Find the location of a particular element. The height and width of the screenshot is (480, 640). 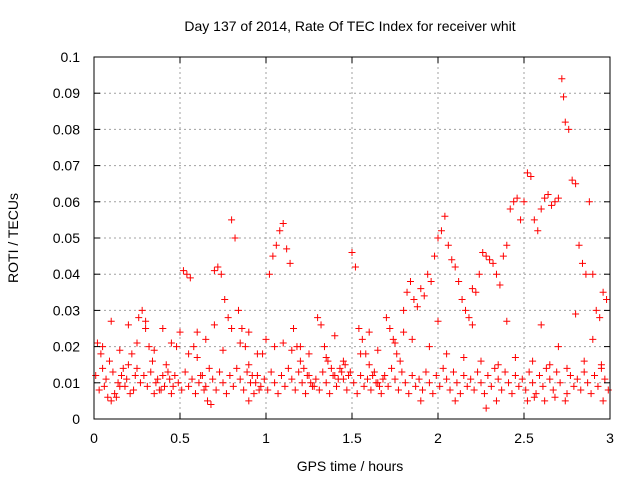

y-tick-label: 0.04 is located at coordinates (66, 274).